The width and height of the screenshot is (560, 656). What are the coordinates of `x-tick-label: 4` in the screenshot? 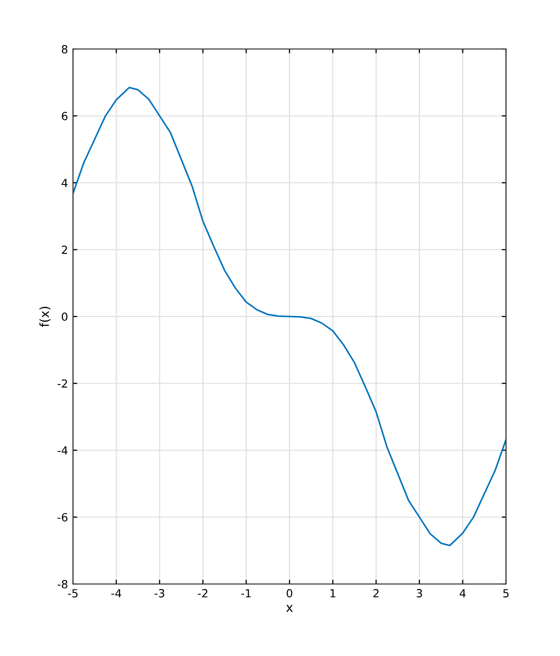 It's located at (463, 593).